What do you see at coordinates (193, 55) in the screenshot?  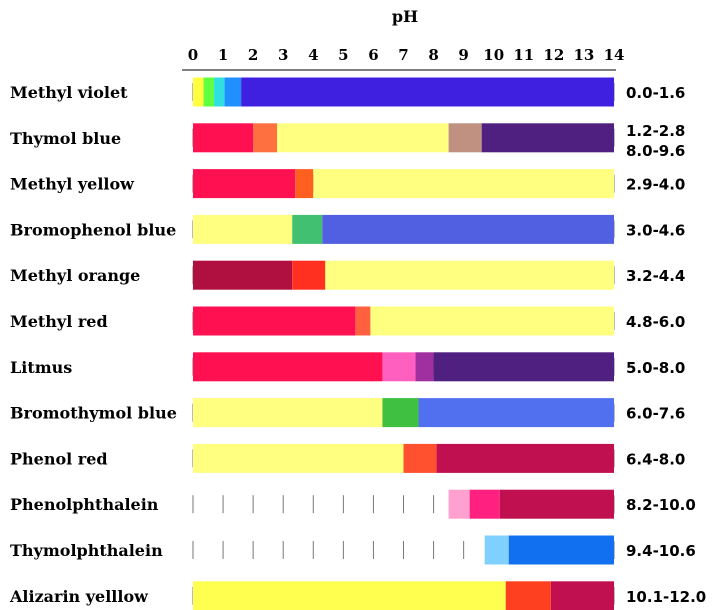 I see `tick-label: 0` at bounding box center [193, 55].